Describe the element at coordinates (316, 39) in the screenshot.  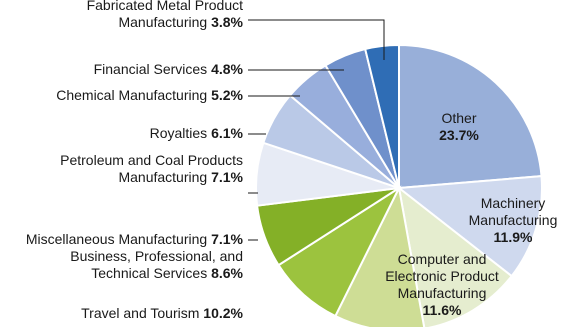
I see `leader-line-fabricated-metal-product-manufacturing` at that location.